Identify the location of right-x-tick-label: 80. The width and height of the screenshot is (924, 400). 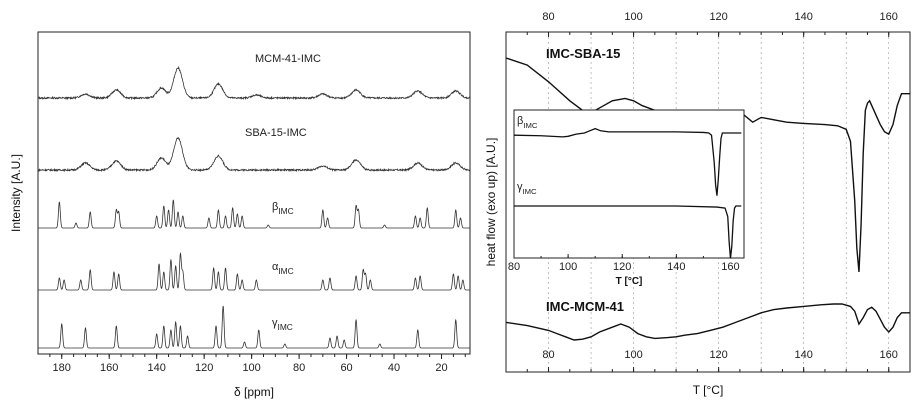
(548, 355).